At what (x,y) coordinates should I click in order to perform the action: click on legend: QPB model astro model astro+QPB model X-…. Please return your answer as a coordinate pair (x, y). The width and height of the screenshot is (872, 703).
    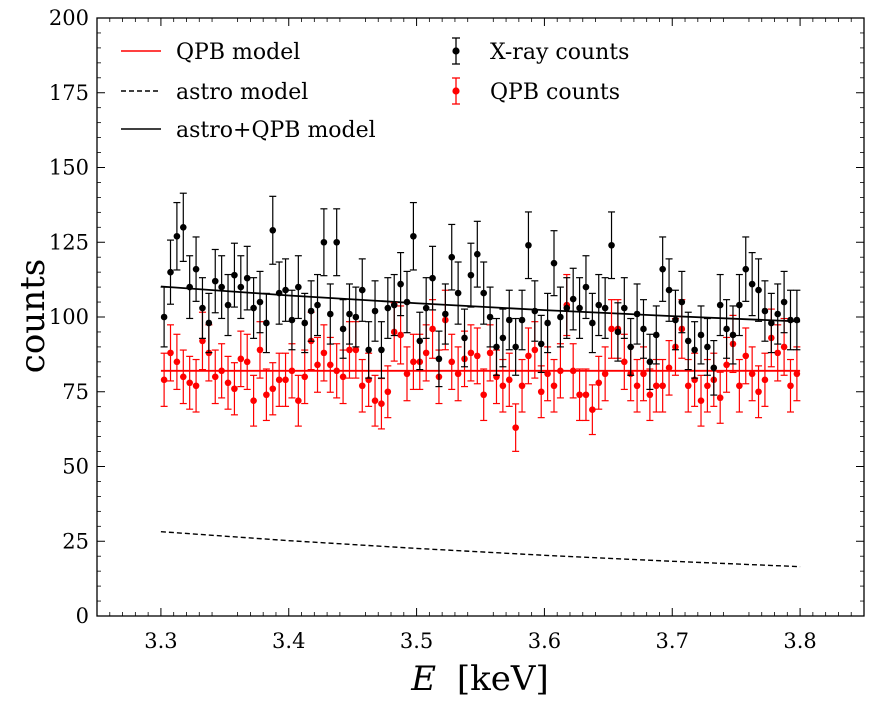
    Looking at the image, I should click on (375, 90).